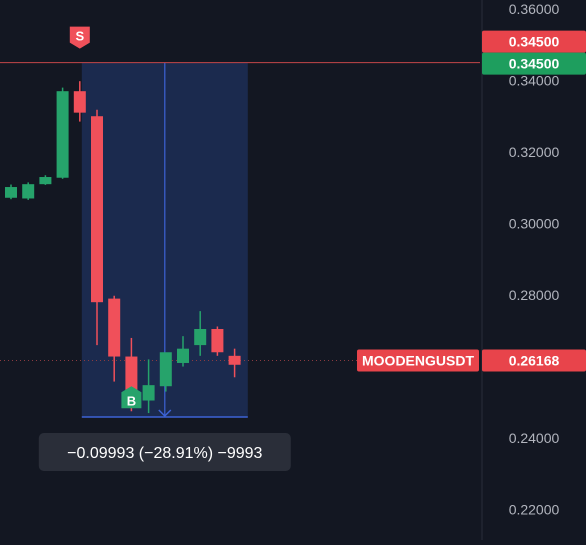 The width and height of the screenshot is (586, 545). I want to click on sell-marker-shape, so click(79, 37).